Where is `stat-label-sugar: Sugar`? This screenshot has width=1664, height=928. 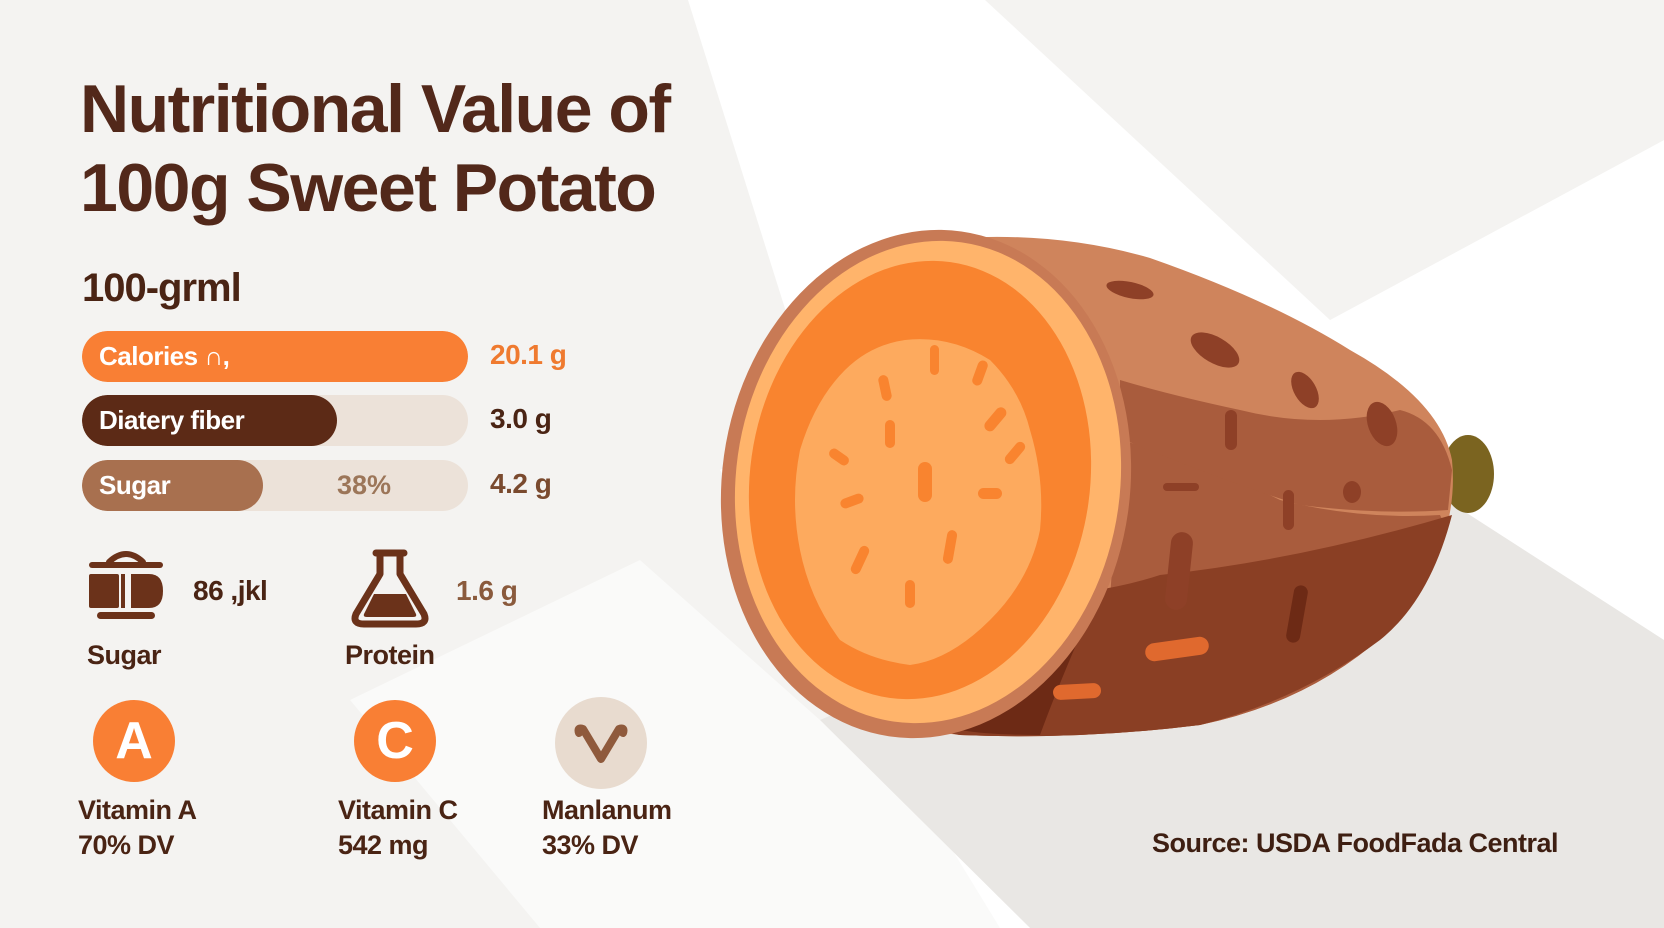 stat-label-sugar: Sugar is located at coordinates (124, 655).